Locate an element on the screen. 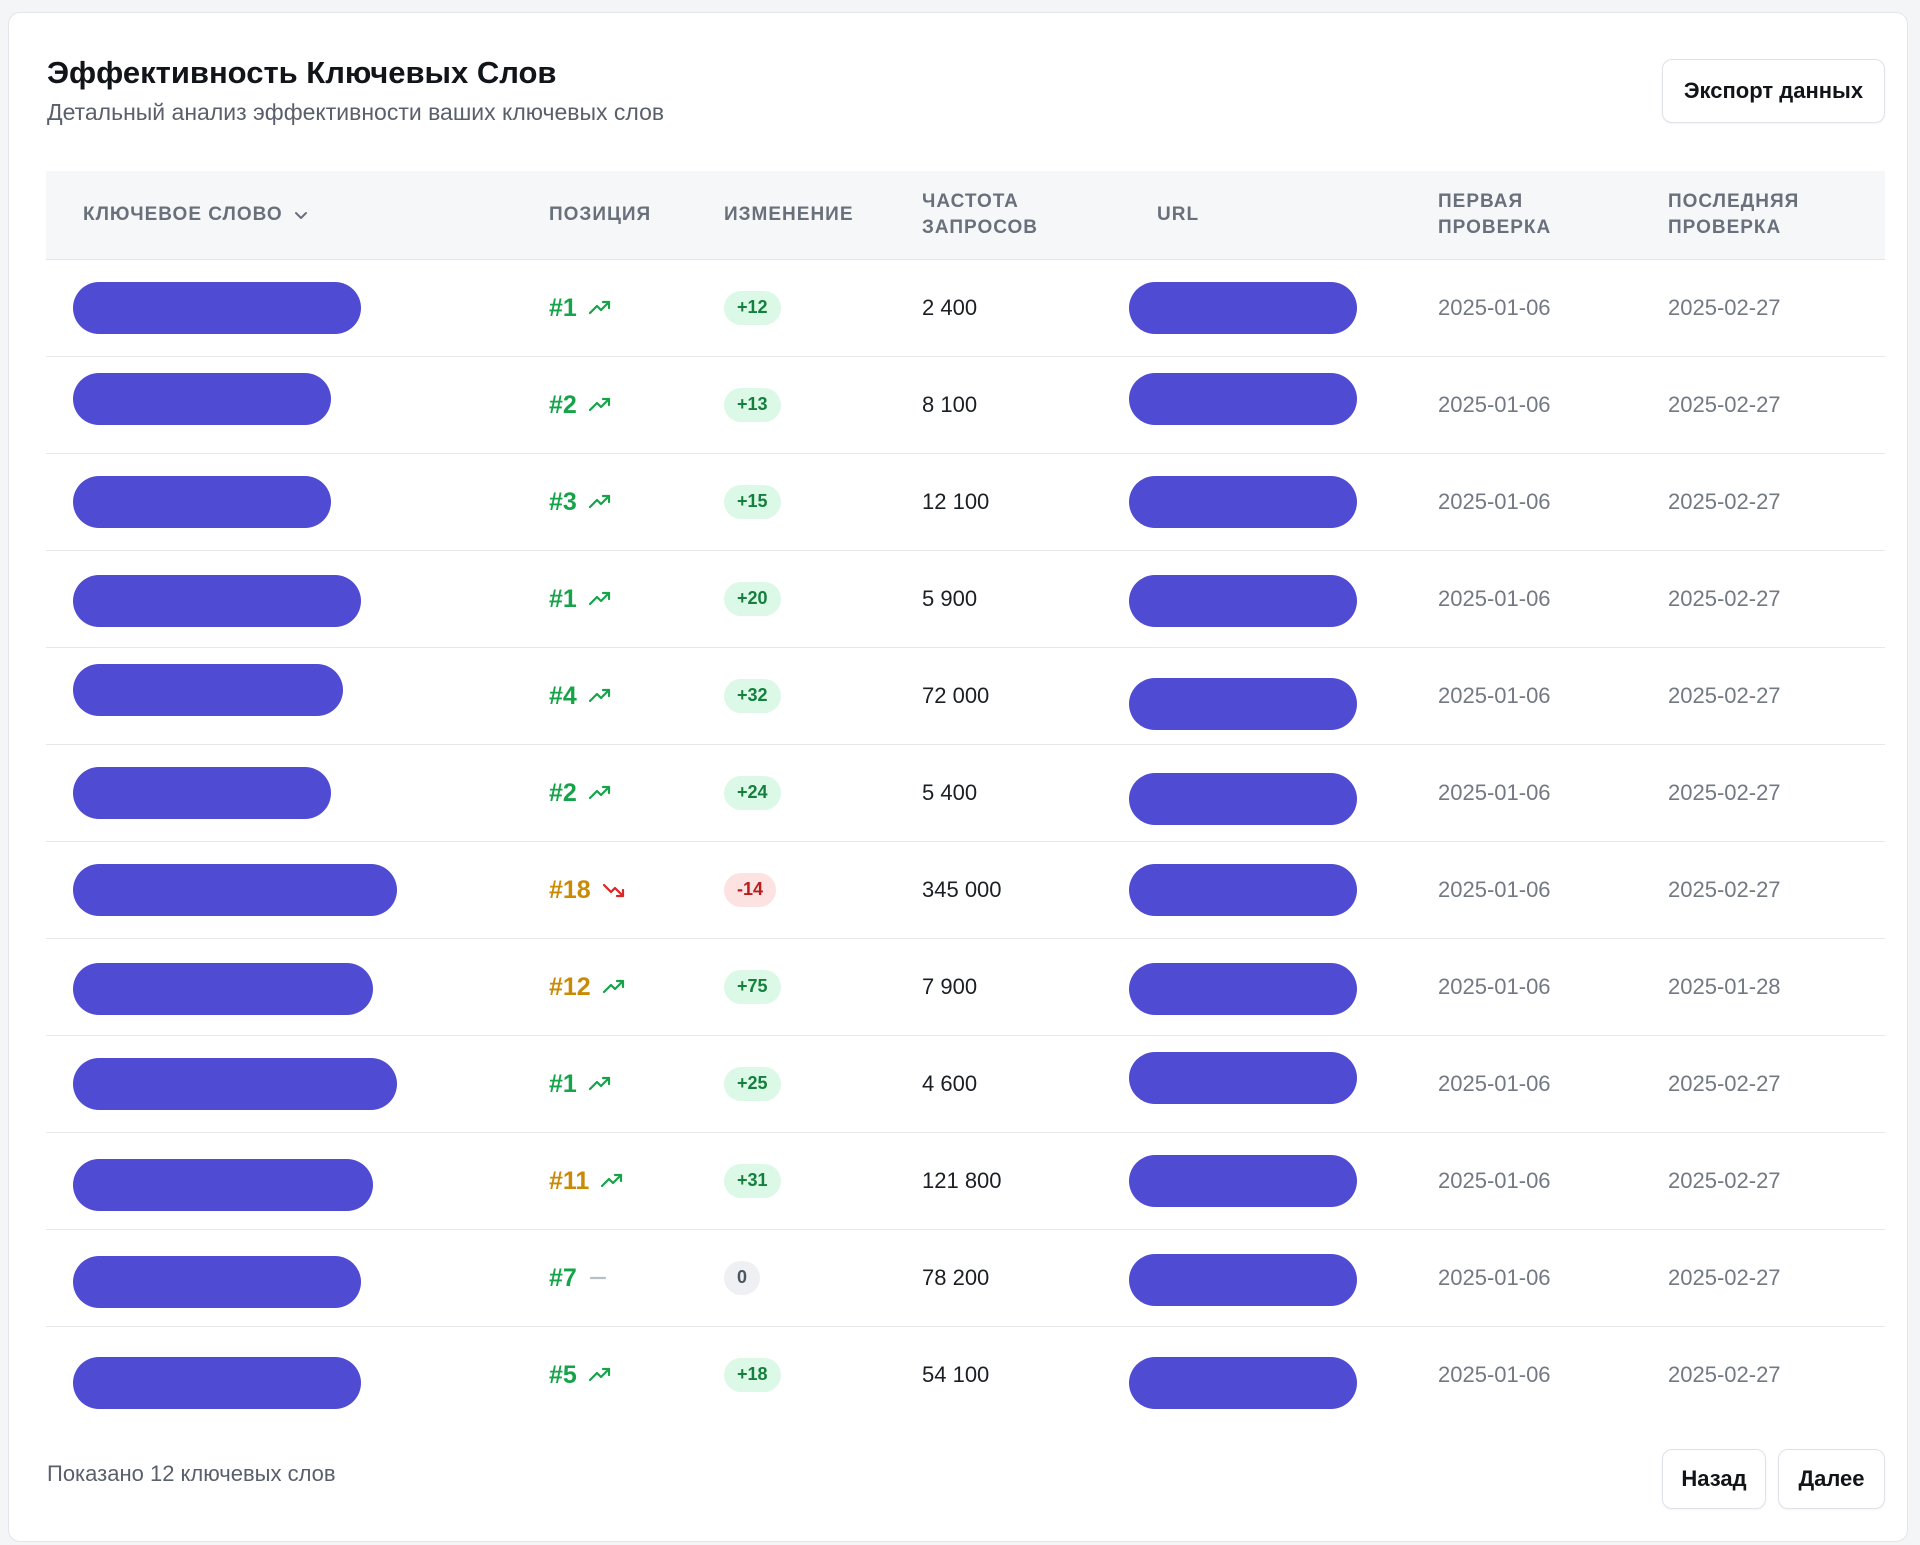 This screenshot has height=1545, width=1920. change-badge: +18 is located at coordinates (752, 1375).